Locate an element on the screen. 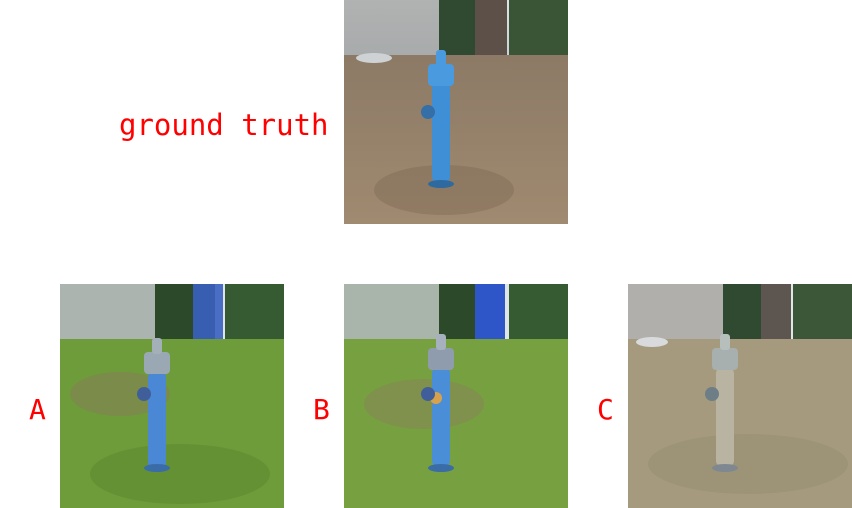  option-b-photo is located at coordinates (456, 396).